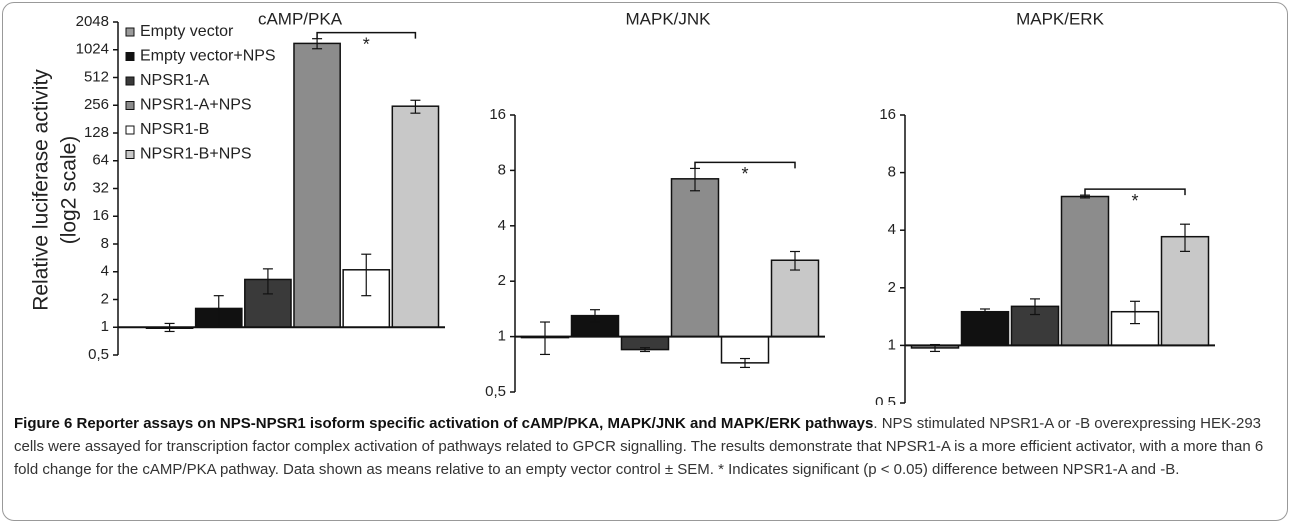 The width and height of the screenshot is (1292, 525). I want to click on chart-title: MAPK/ERK, so click(1060, 18).